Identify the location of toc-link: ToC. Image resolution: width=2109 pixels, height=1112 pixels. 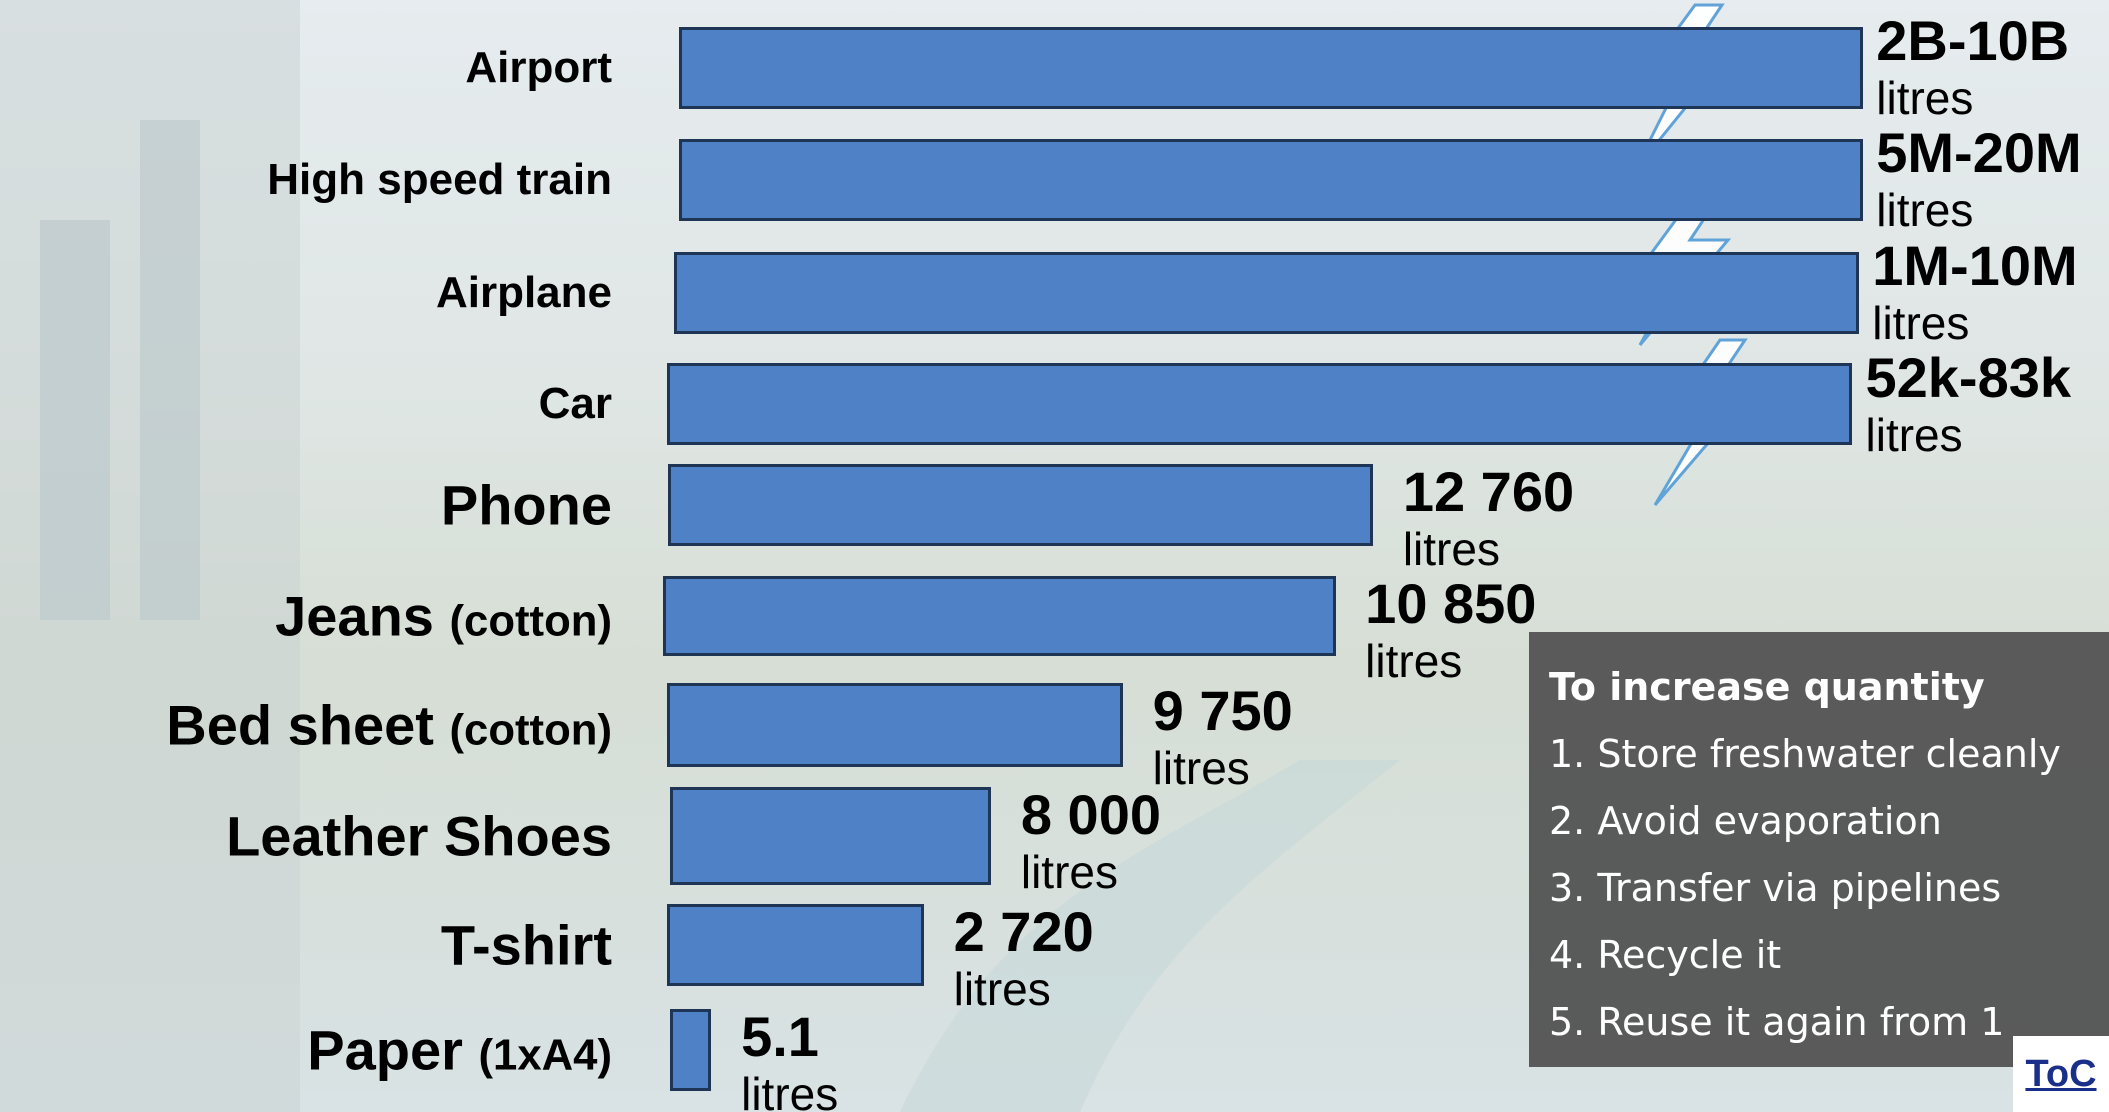
(2061, 1074).